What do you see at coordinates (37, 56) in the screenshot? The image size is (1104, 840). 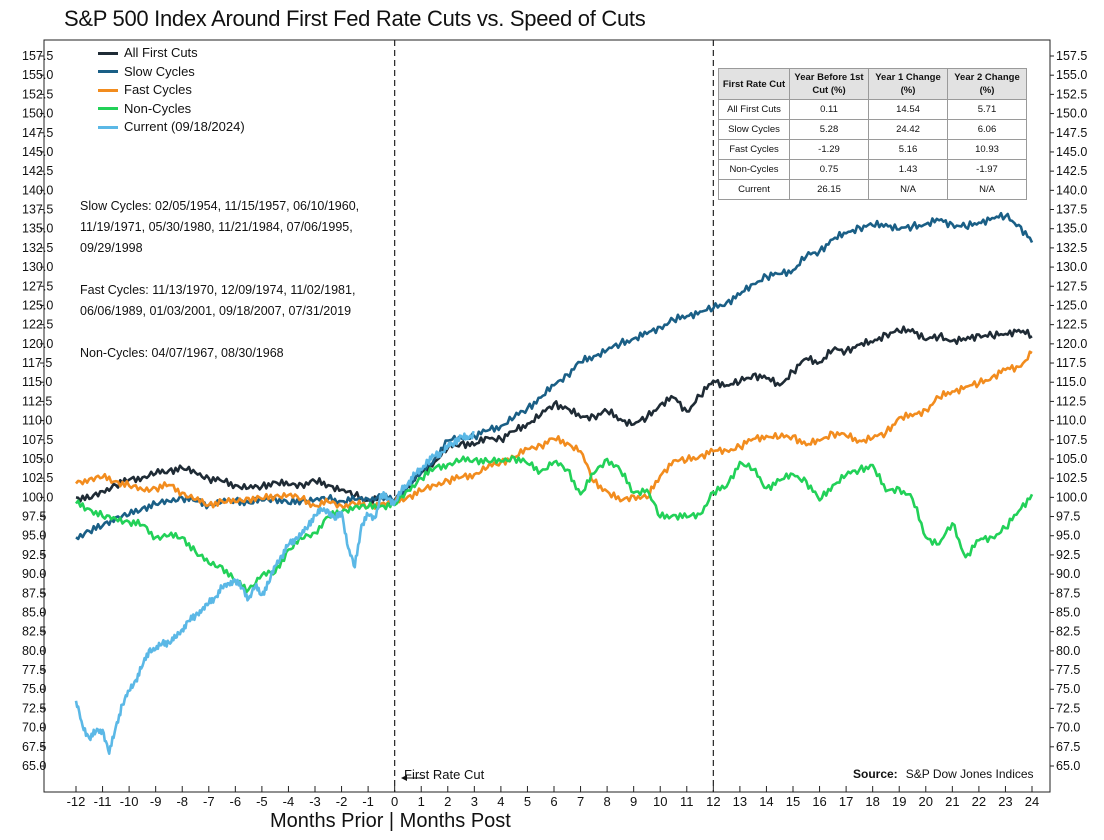 I see `y-tick-label: 157.5` at bounding box center [37, 56].